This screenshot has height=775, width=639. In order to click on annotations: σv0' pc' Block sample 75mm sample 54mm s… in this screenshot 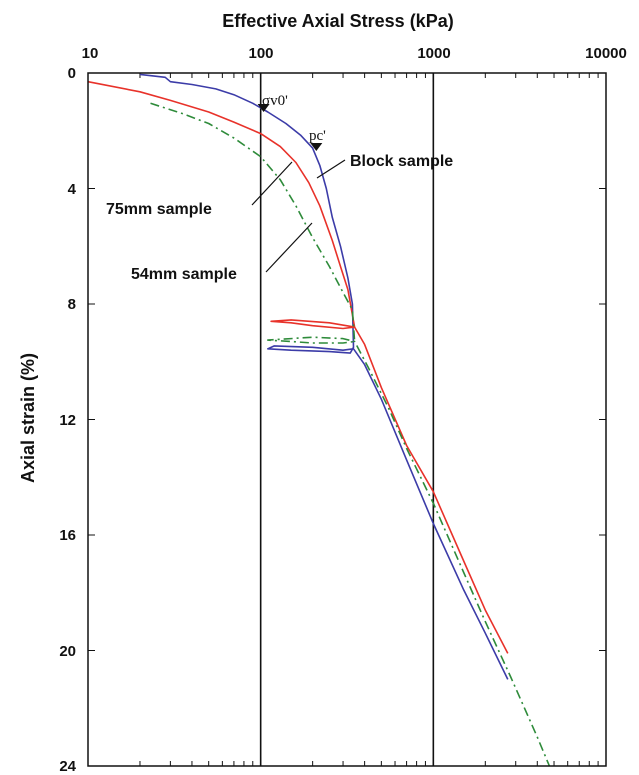, I will do `click(279, 188)`.